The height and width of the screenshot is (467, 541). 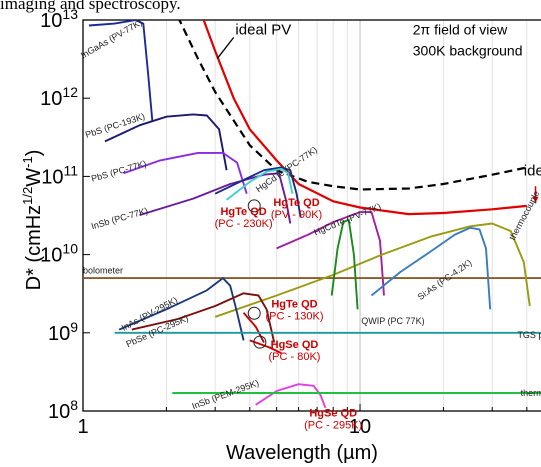 I want to click on series-inas-pv-295k, so click(x=181, y=309).